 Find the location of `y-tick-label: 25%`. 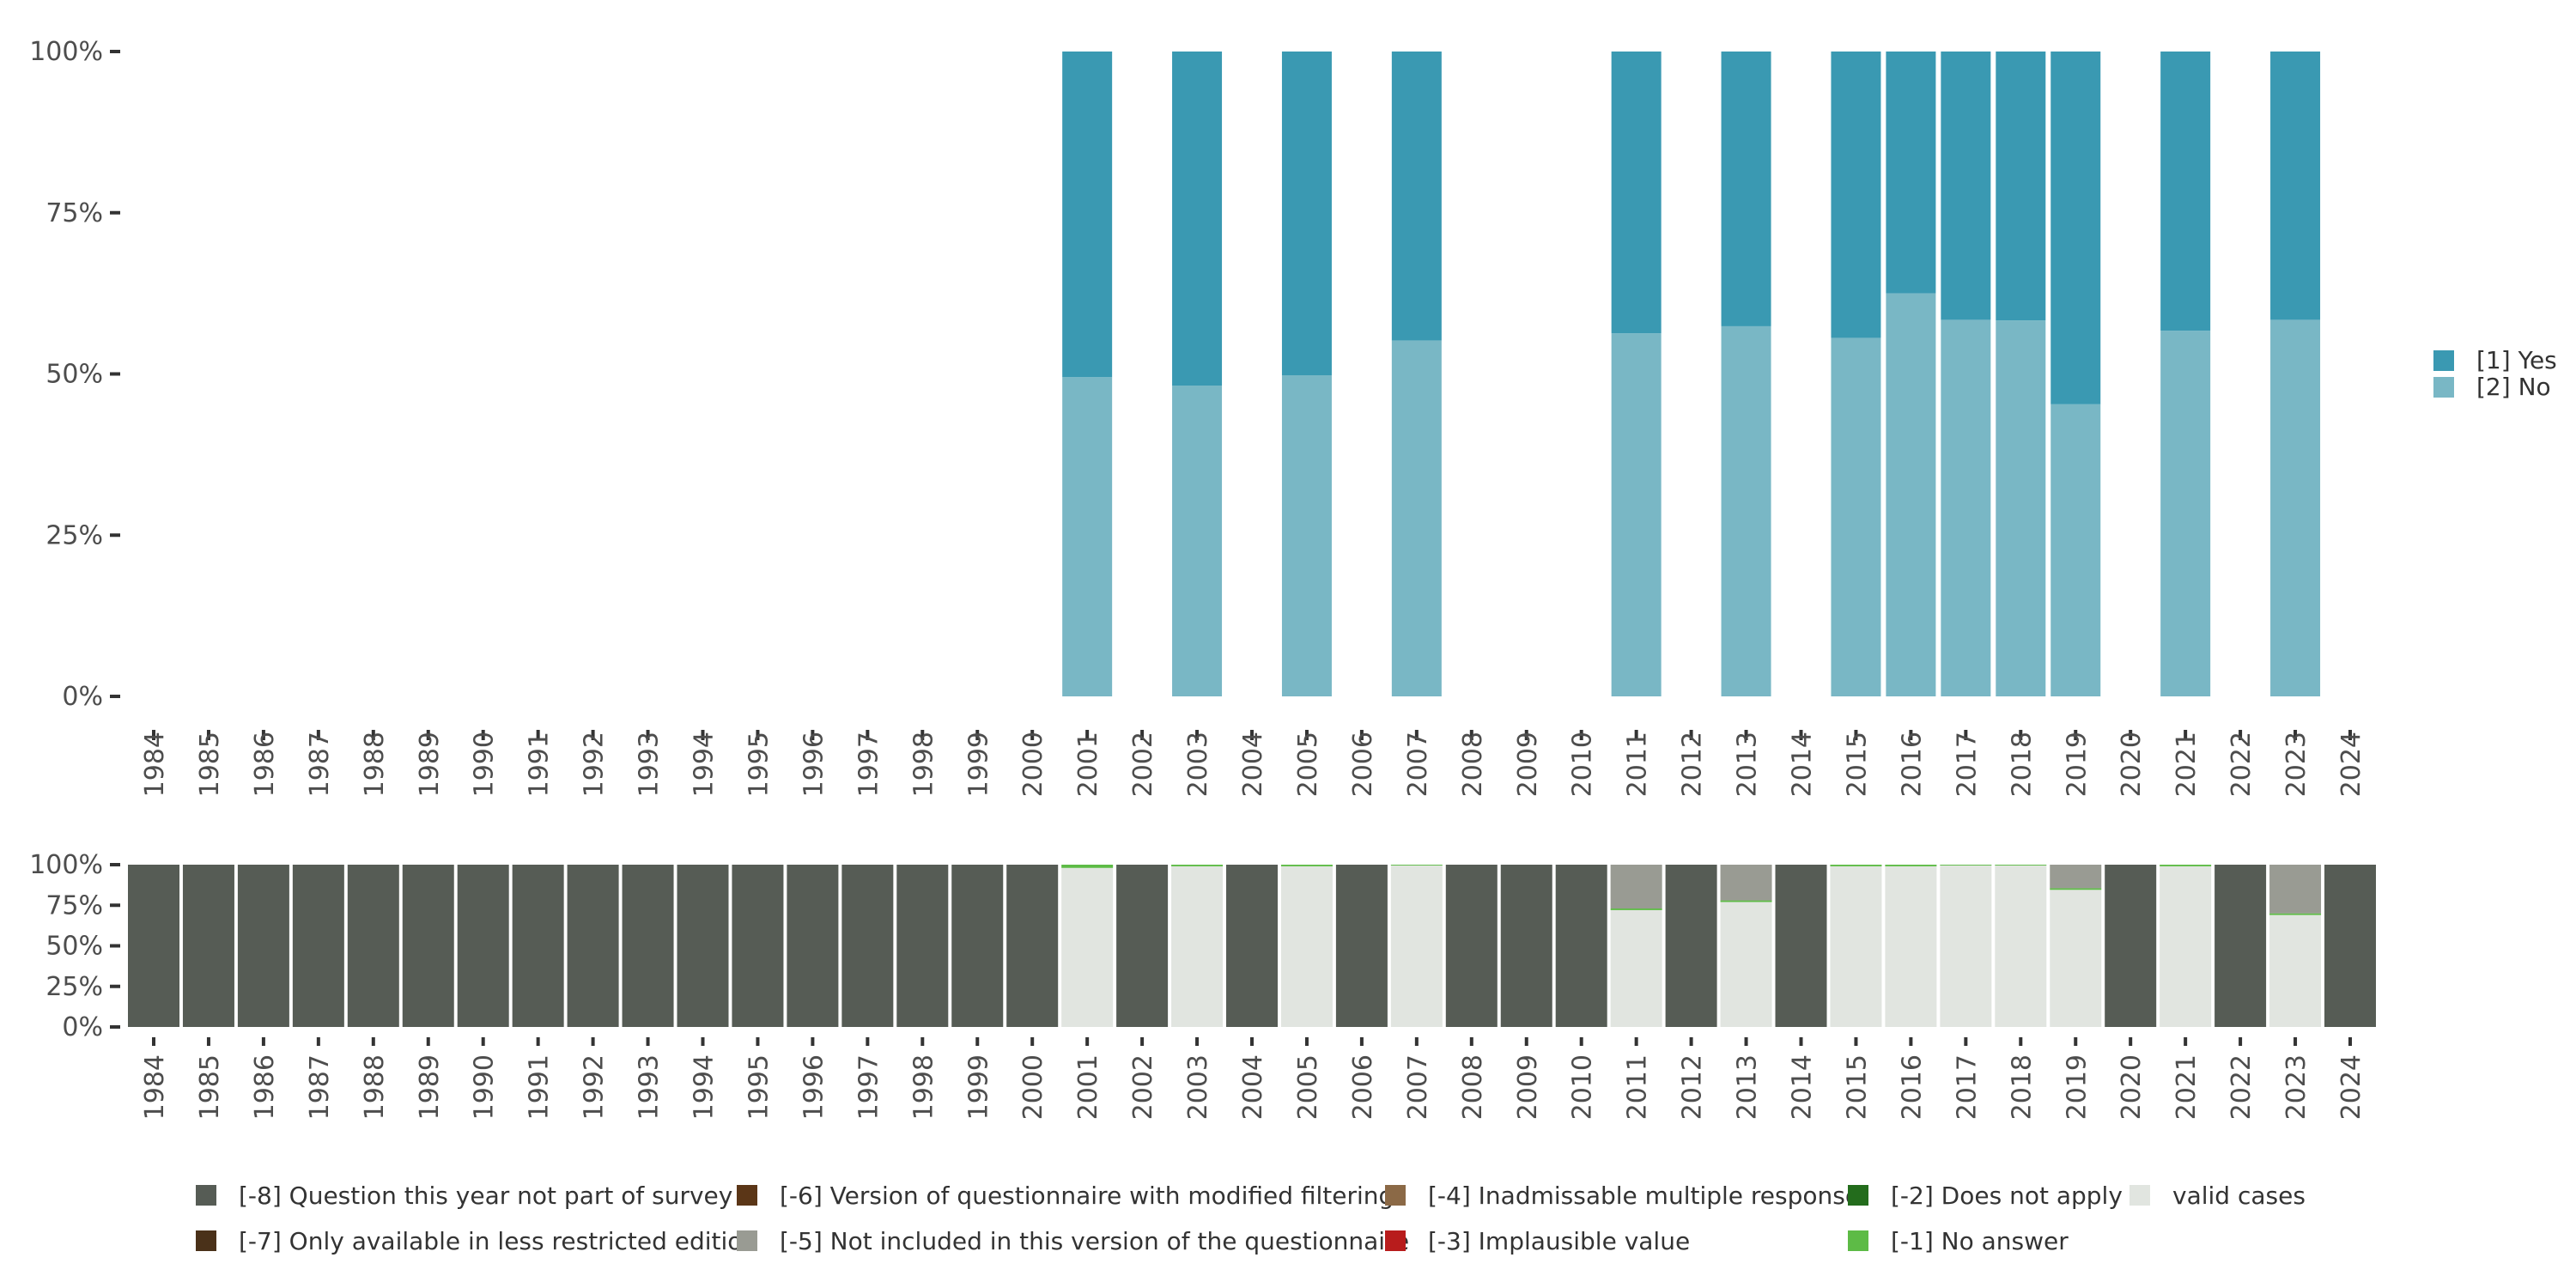

y-tick-label: 25% is located at coordinates (74, 535).